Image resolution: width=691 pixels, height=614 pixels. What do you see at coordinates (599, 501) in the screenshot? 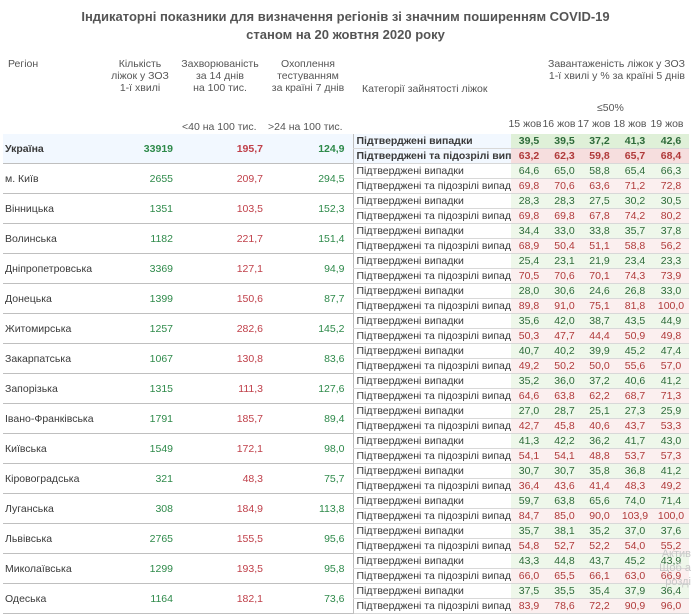
I see `occupancy-value: 65,6` at bounding box center [599, 501].